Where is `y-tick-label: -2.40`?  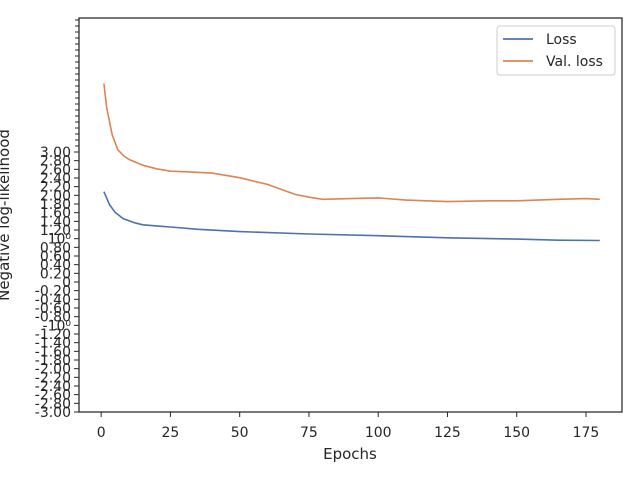
y-tick-label: -2.40 is located at coordinates (53, 387).